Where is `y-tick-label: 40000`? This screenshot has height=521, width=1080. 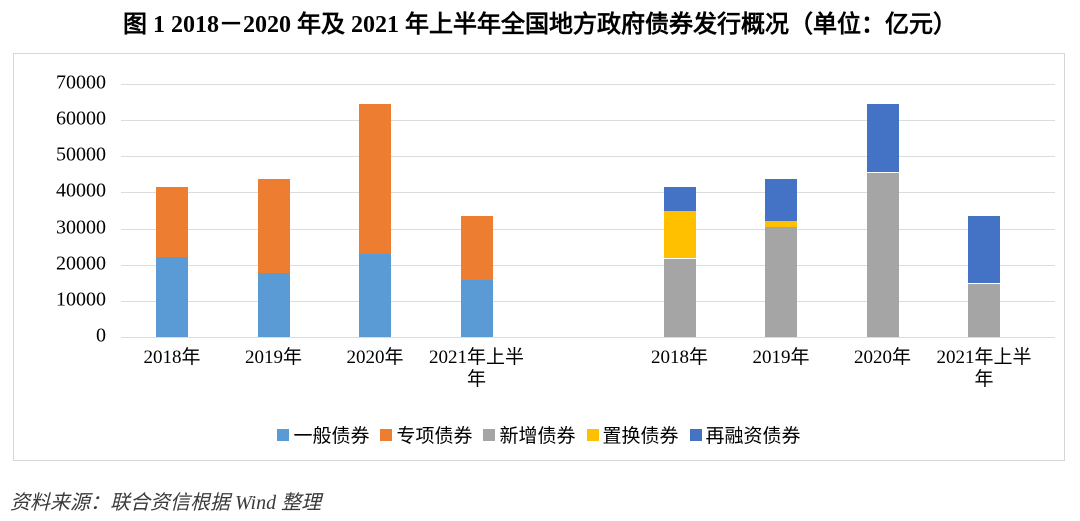 y-tick-label: 40000 is located at coordinates (81, 190).